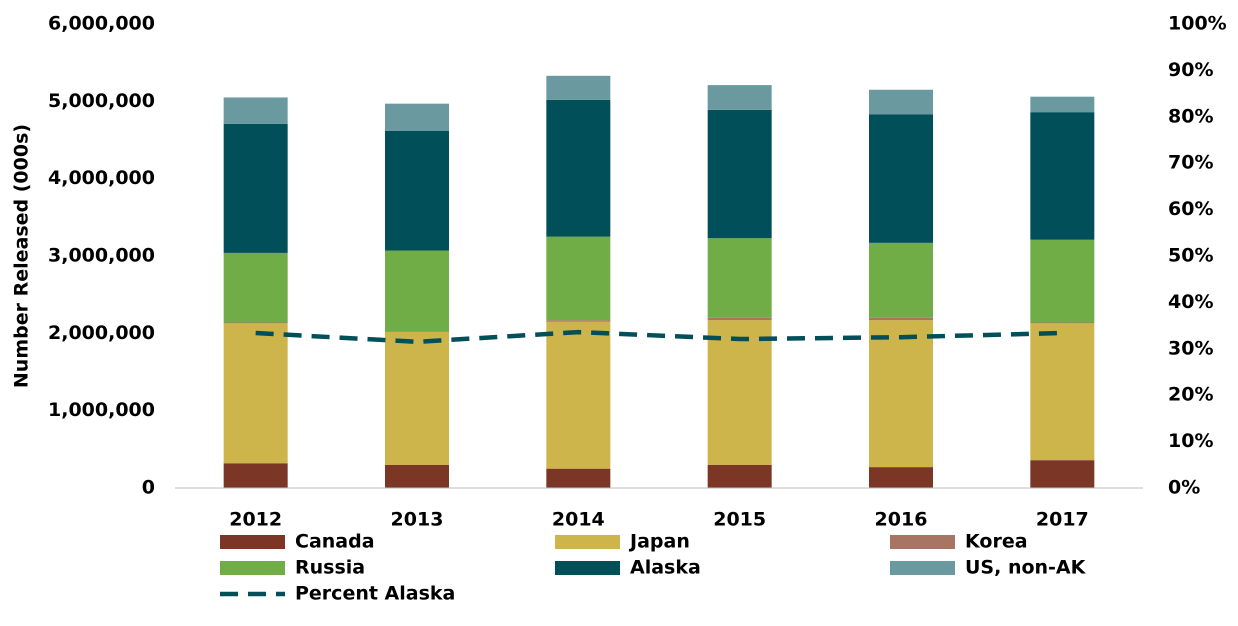 This screenshot has width=1238, height=626. Describe the element at coordinates (1190, 395) in the screenshot. I see `y2-tick-label: 20%` at that location.